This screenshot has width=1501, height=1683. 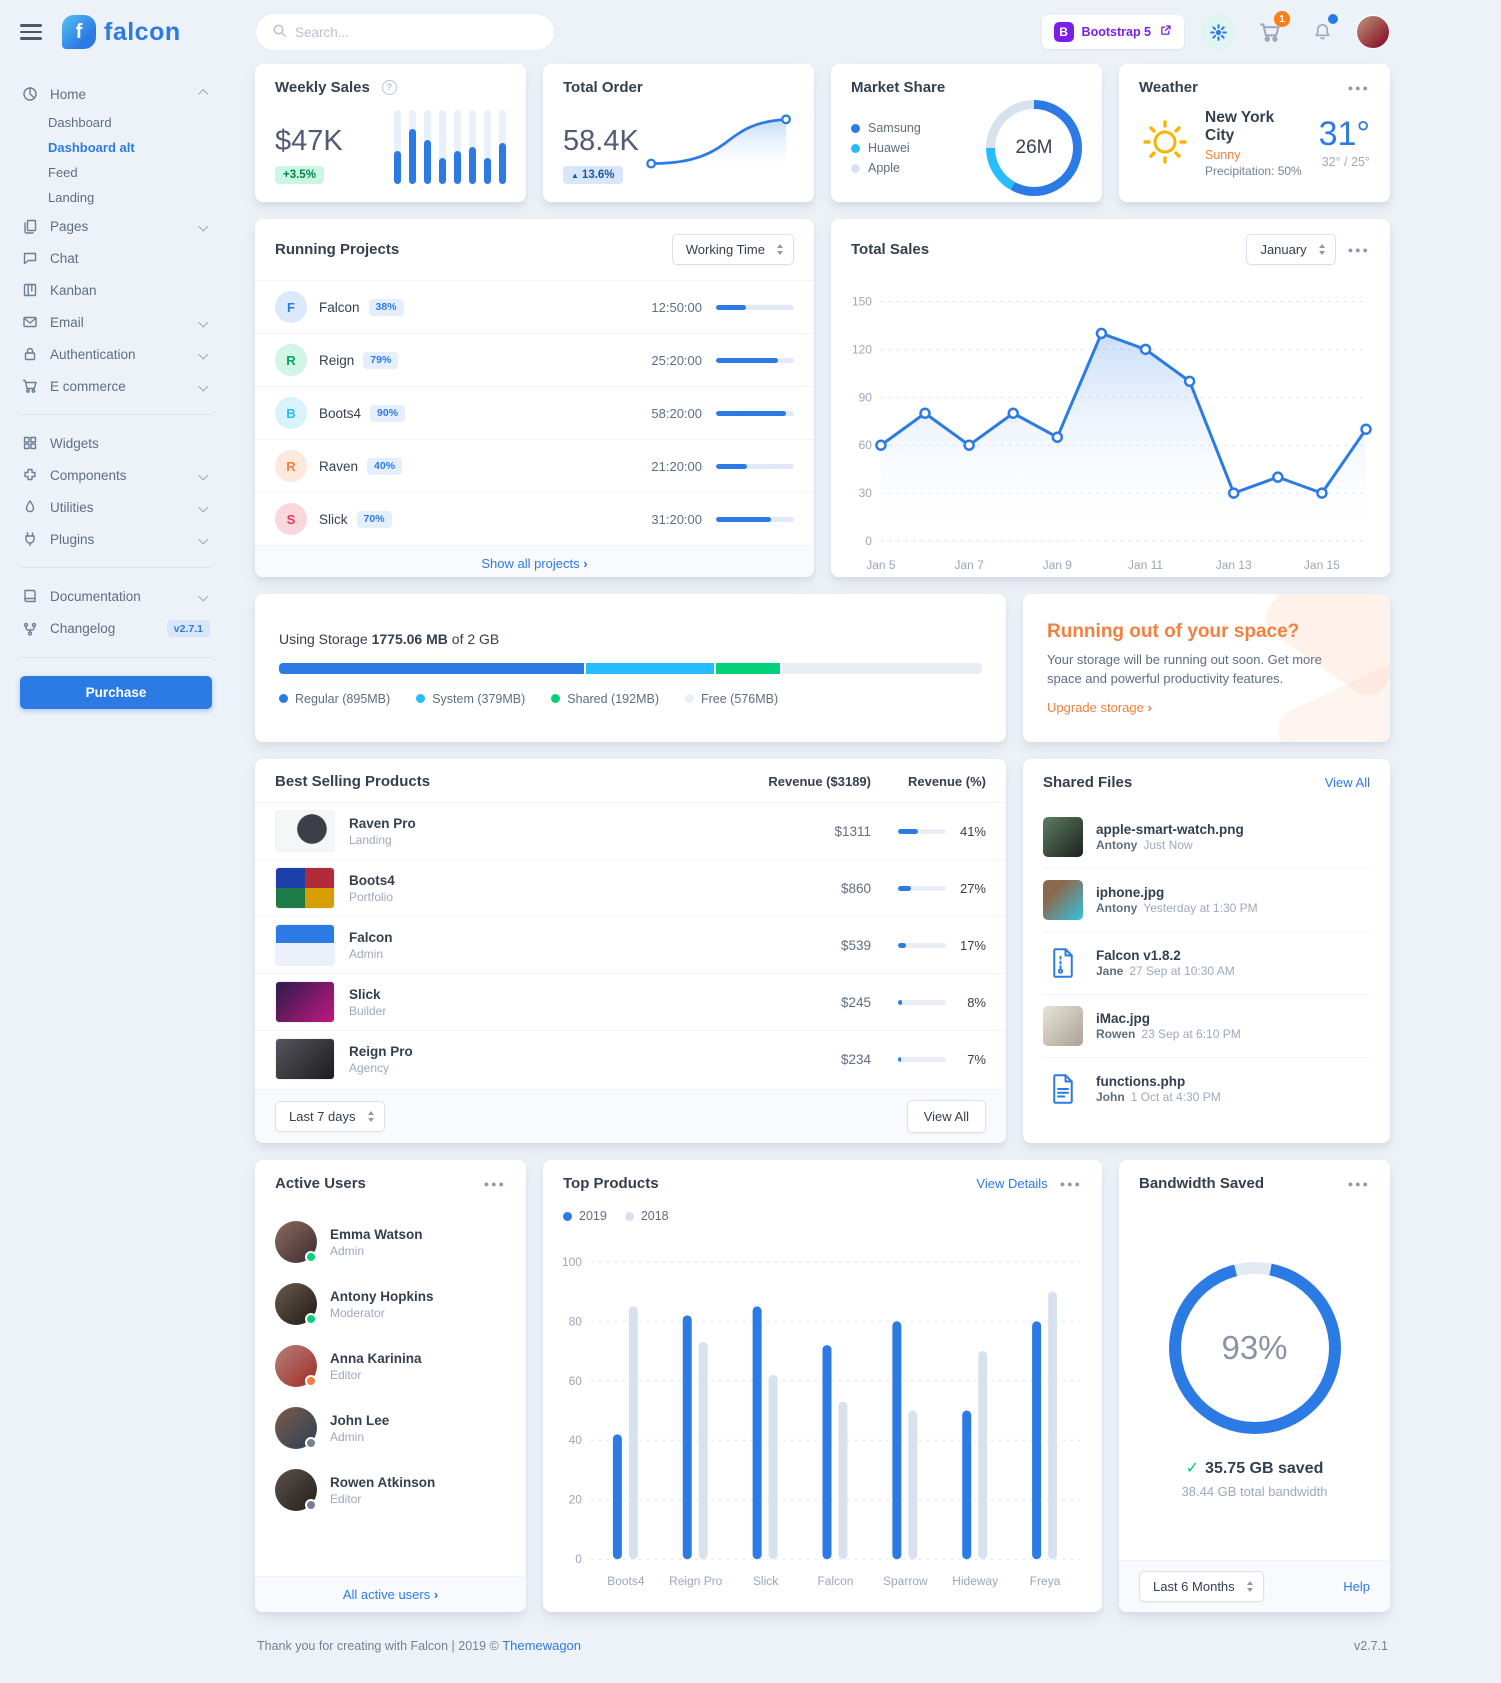 What do you see at coordinates (534, 306) in the screenshot?
I see `project-row: F Falcon 38% 12:50:00` at bounding box center [534, 306].